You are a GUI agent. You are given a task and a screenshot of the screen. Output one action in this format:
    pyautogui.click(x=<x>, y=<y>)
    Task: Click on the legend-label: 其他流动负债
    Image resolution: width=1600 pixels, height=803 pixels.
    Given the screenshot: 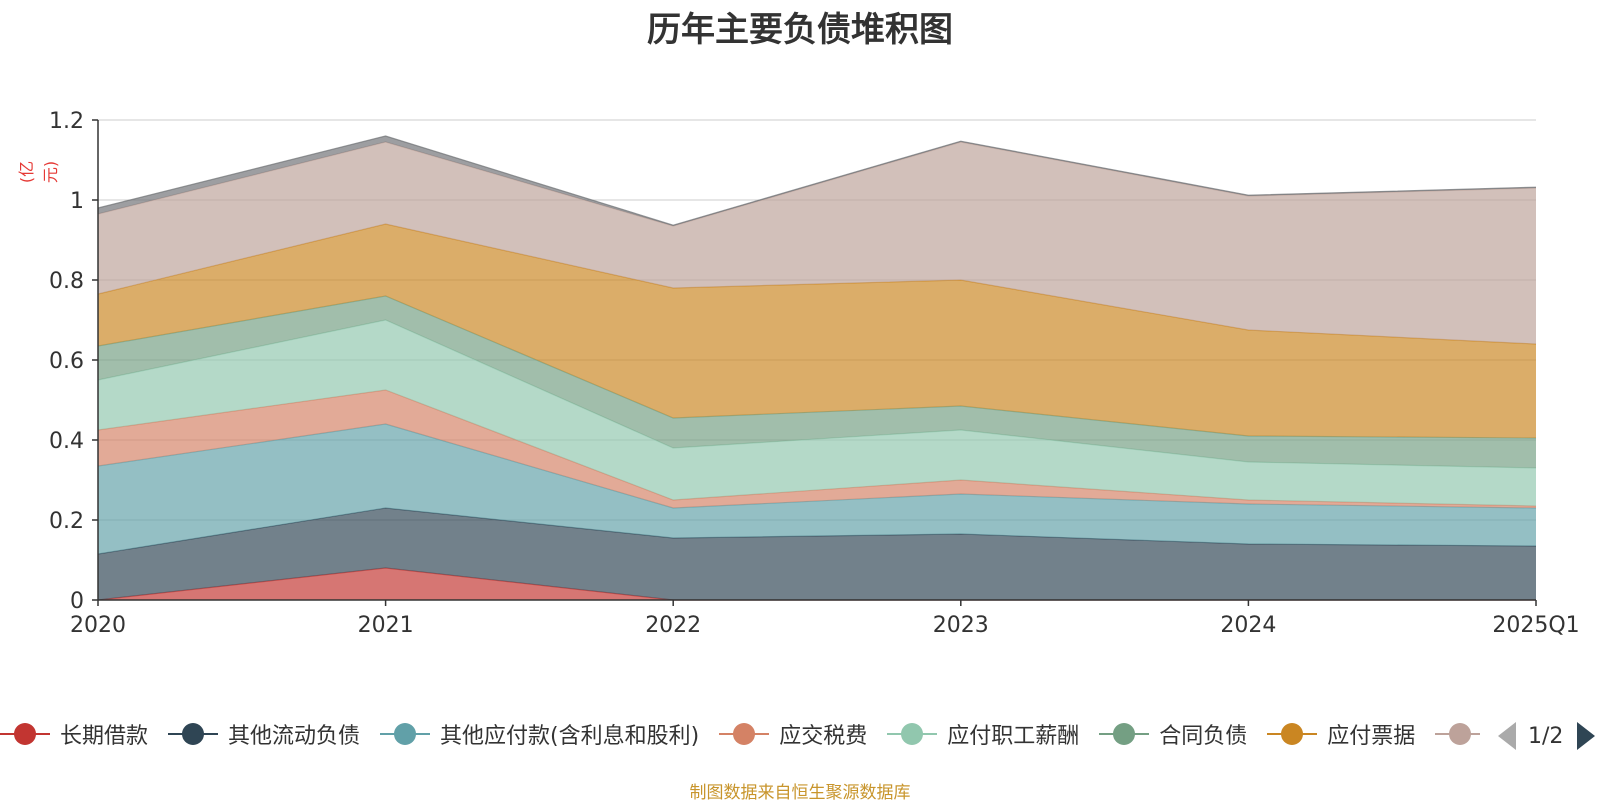 What is the action you would take?
    pyautogui.click(x=294, y=736)
    